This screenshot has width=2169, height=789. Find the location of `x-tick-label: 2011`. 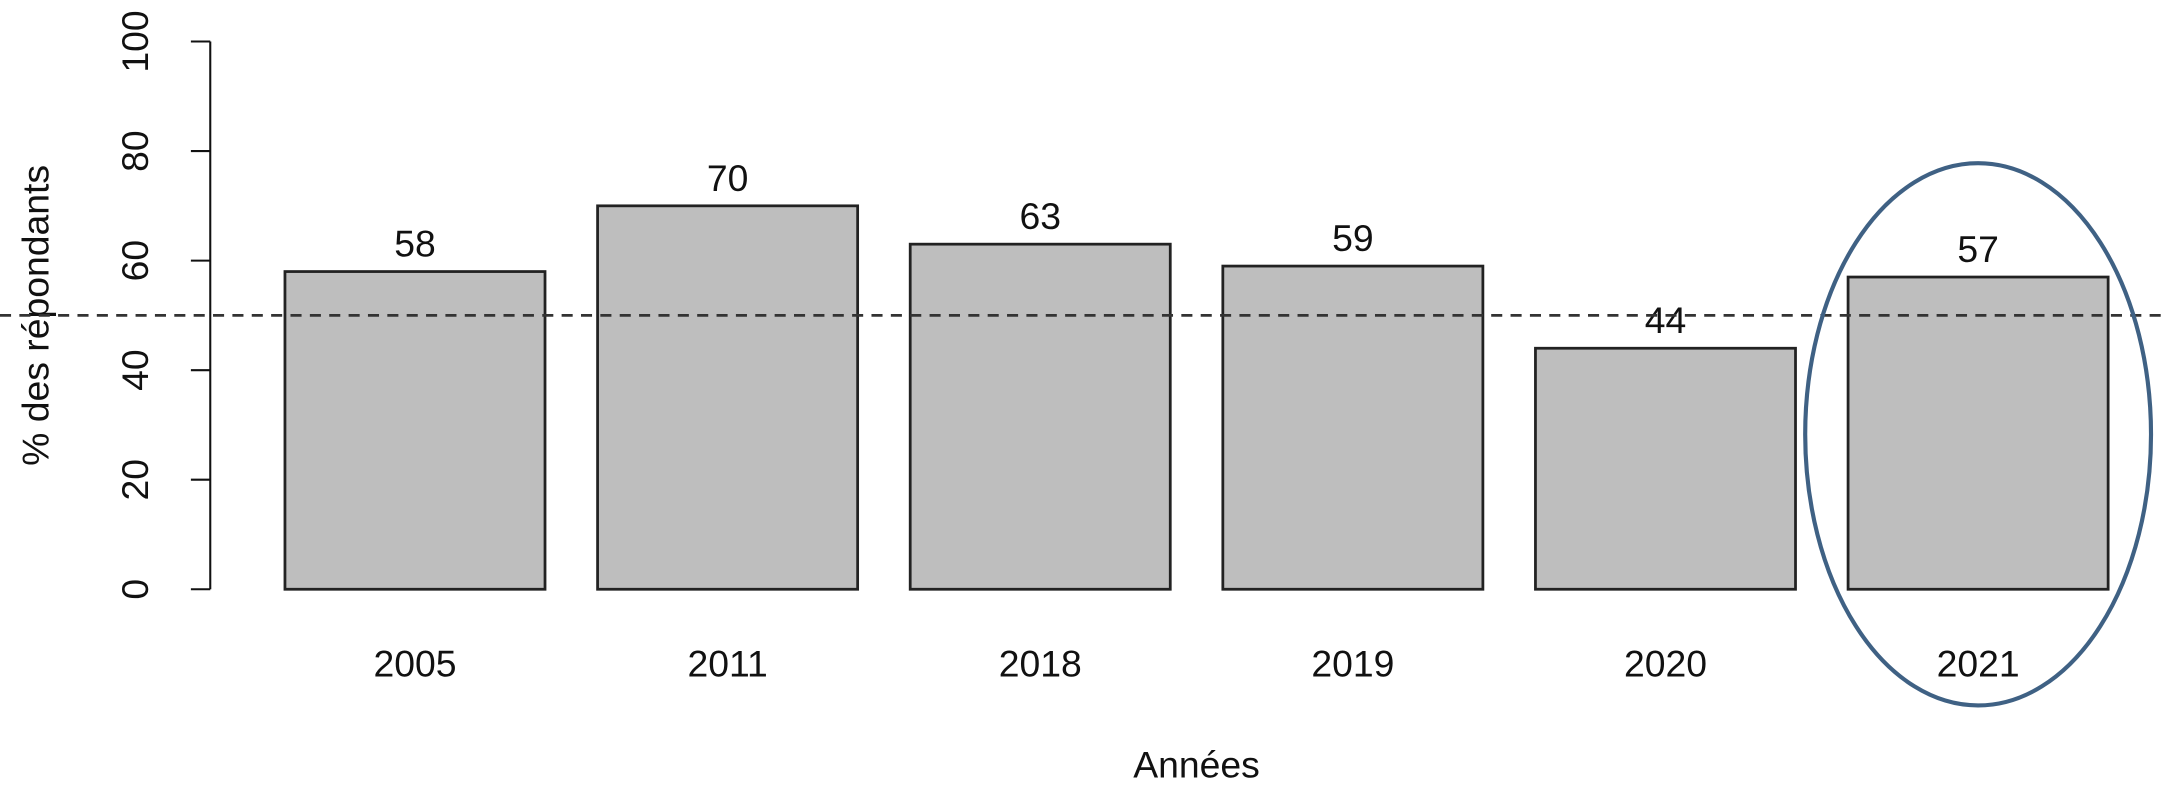

x-tick-label: 2011 is located at coordinates (727, 664).